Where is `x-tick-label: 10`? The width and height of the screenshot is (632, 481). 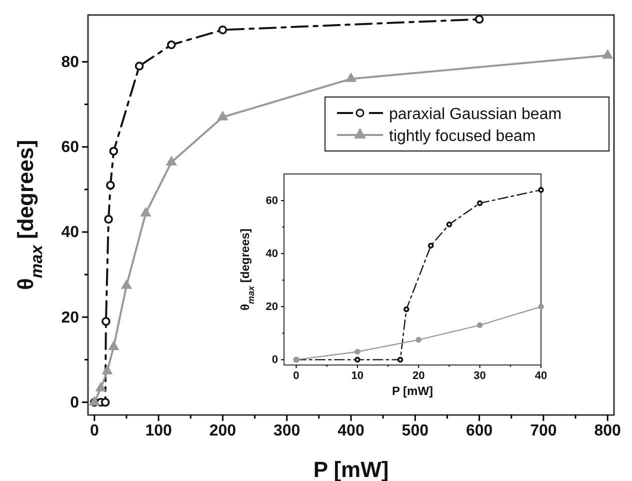 x-tick-label: 10 is located at coordinates (357, 376).